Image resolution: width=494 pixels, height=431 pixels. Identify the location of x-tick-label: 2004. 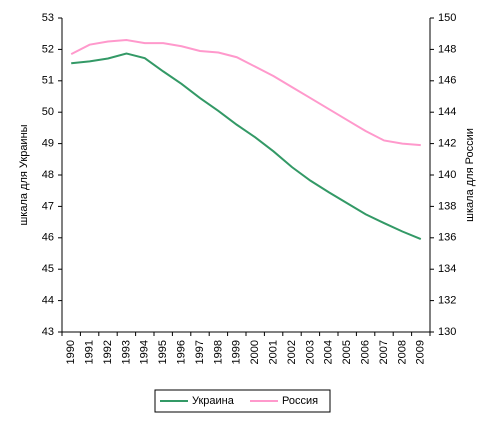
(329, 352).